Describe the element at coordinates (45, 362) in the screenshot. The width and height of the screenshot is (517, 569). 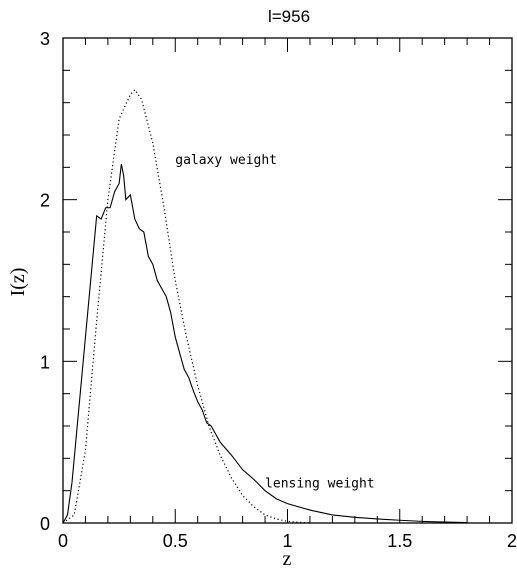
I see `y-tick-label: 1` at that location.